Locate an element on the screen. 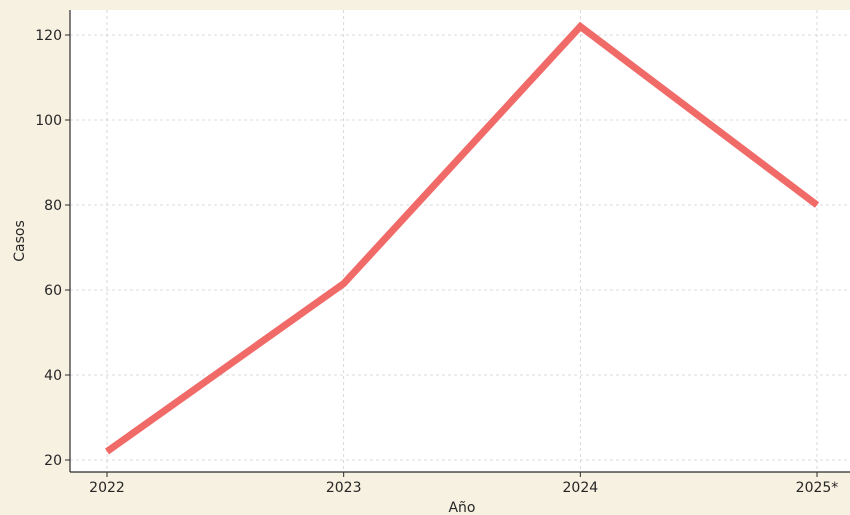 The height and width of the screenshot is (515, 850). x-tick-label: 2024 is located at coordinates (581, 488).